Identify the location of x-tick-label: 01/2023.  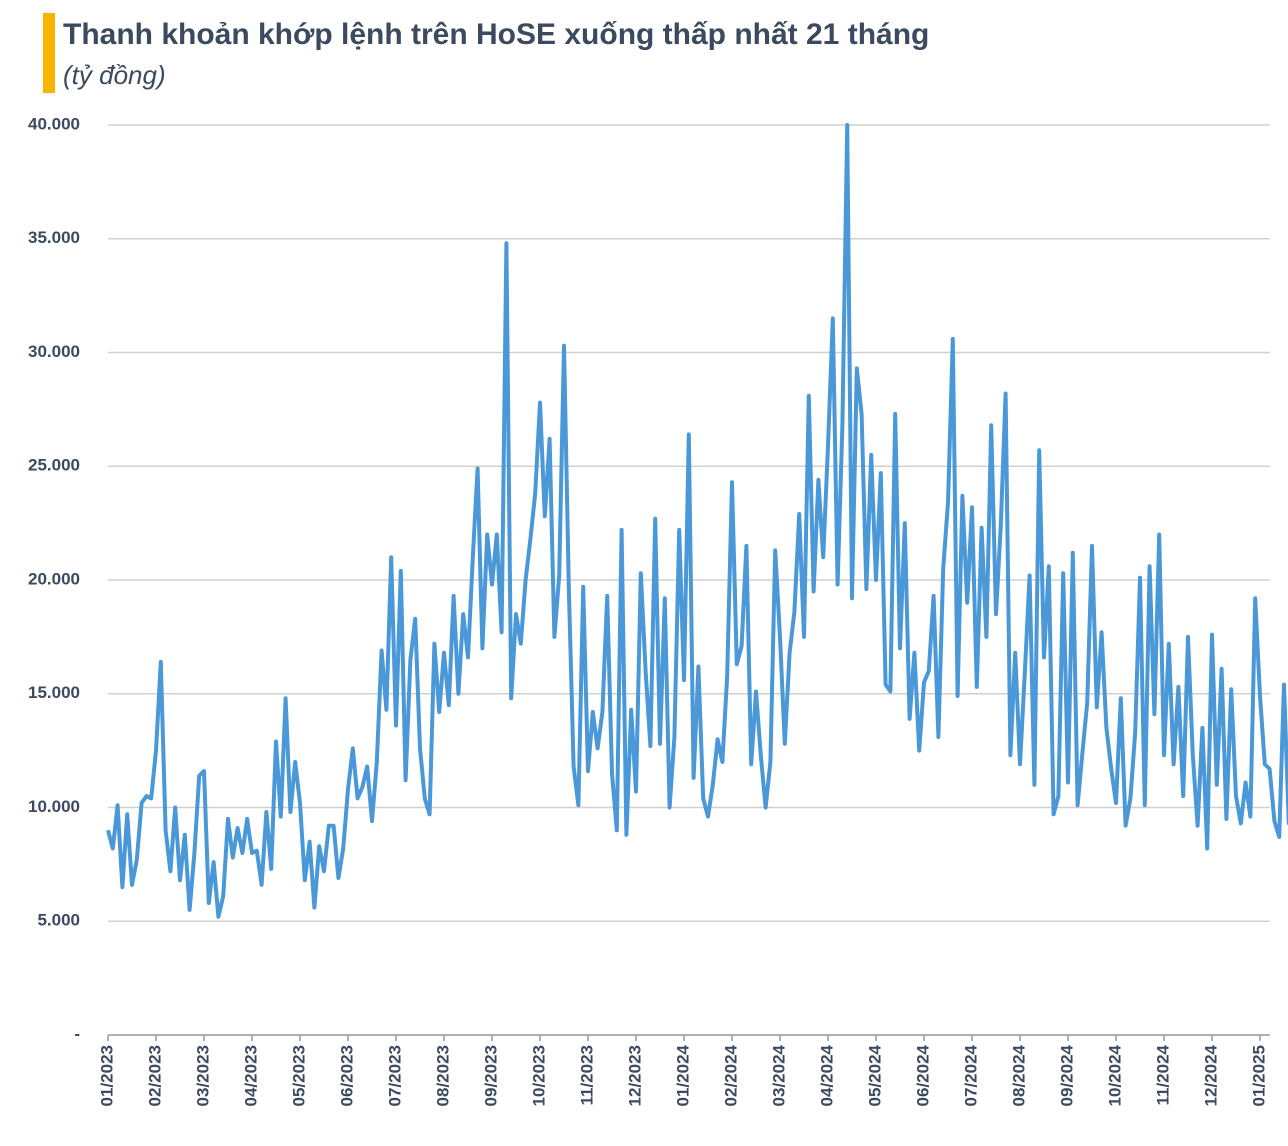
(106, 1075).